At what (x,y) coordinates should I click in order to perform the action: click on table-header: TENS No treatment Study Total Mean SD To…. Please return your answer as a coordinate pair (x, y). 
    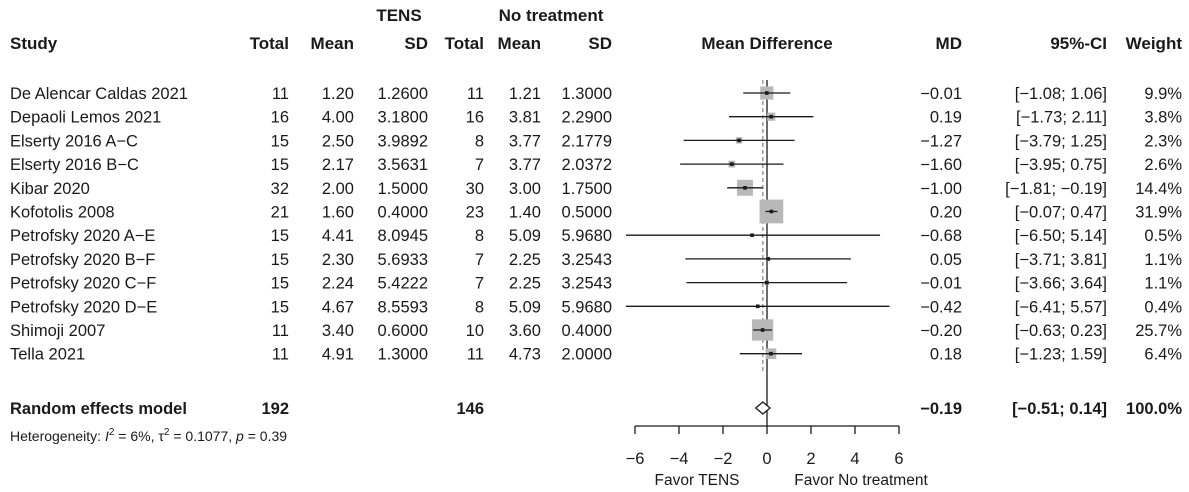
    Looking at the image, I should click on (596, 29).